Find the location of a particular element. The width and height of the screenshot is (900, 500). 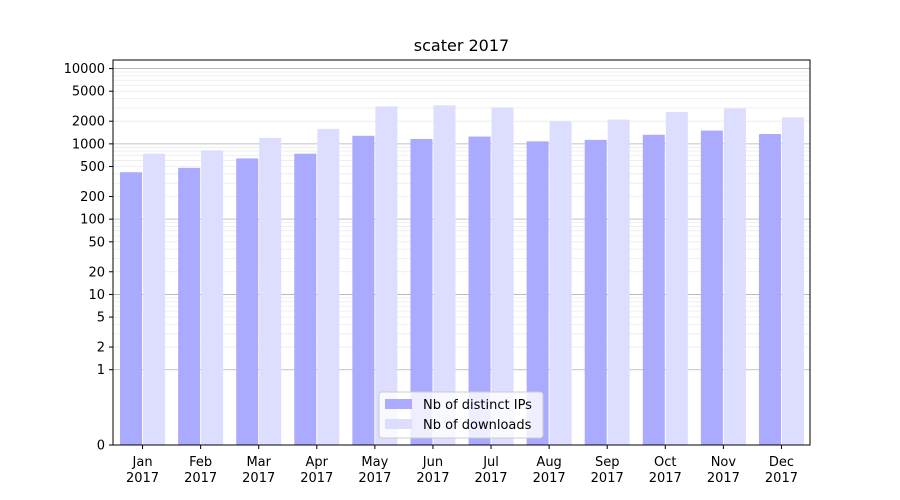

y-tick-label: 10000 is located at coordinates (84, 69).